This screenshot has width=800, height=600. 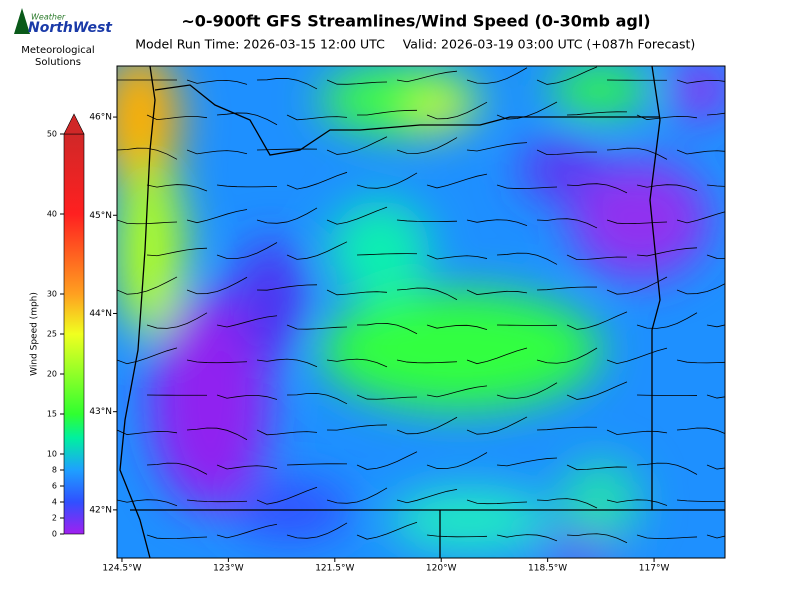 I want to click on colorbar-tick-label: 2, so click(x=54, y=518).